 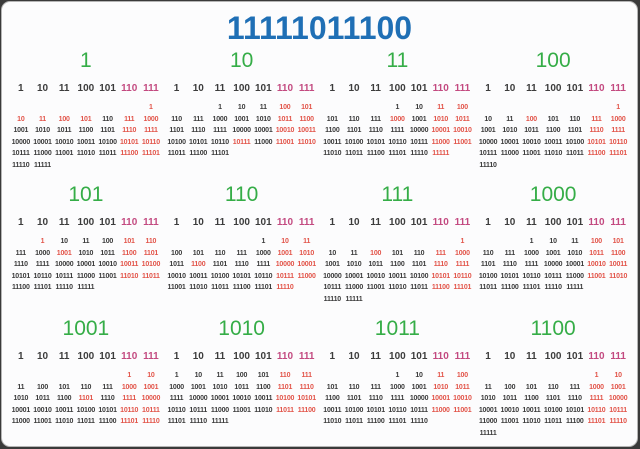 I want to click on date-cell: 1001, so click(x=285, y=253).